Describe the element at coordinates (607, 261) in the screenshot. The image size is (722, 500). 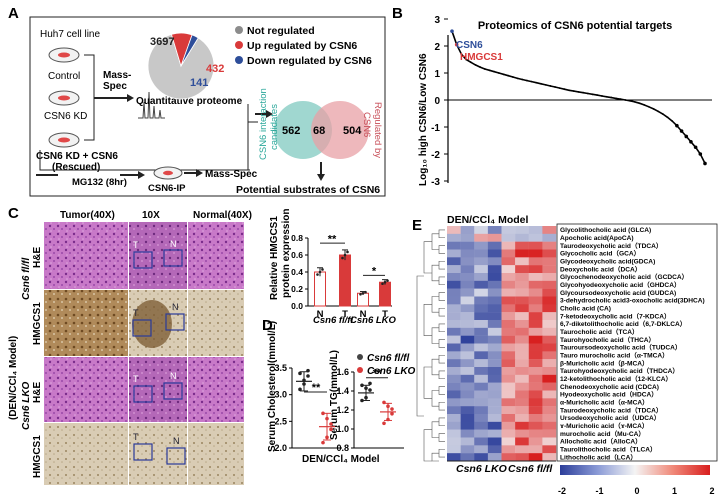
I see `metabolite-label: Glycodeoxycholic acid(GDCA)` at that location.